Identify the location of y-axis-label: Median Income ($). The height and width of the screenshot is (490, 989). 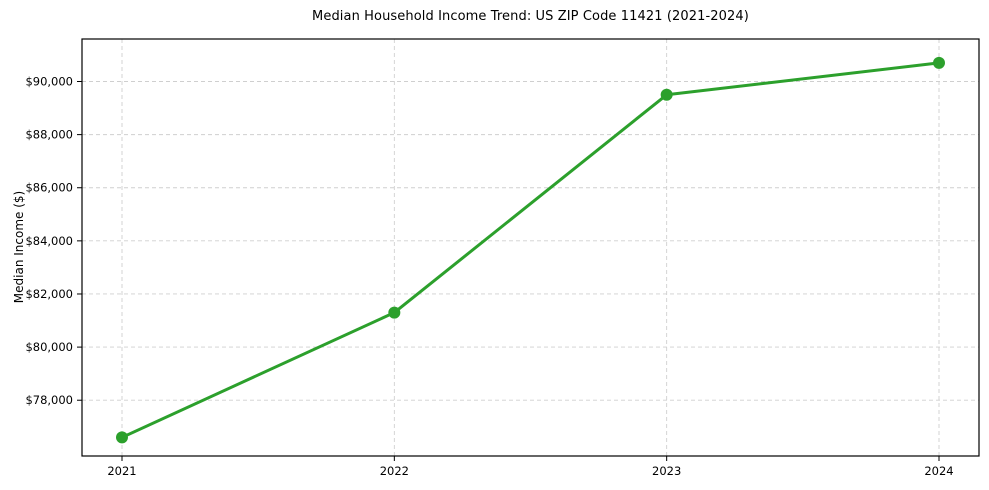
(19, 247).